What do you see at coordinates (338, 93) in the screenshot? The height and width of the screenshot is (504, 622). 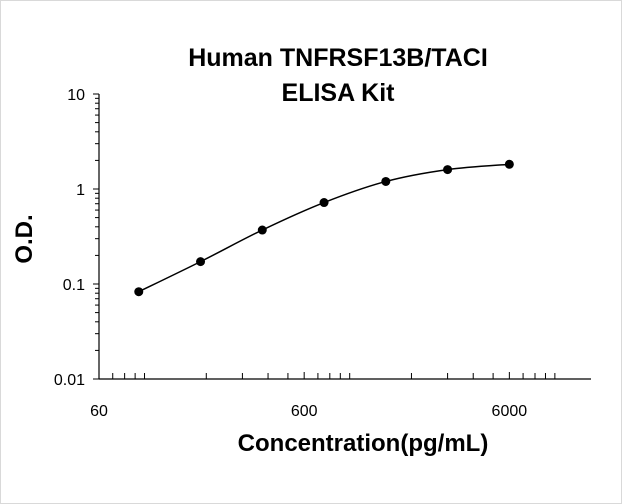 I see `chart-title-line-2: ELISA Kit` at bounding box center [338, 93].